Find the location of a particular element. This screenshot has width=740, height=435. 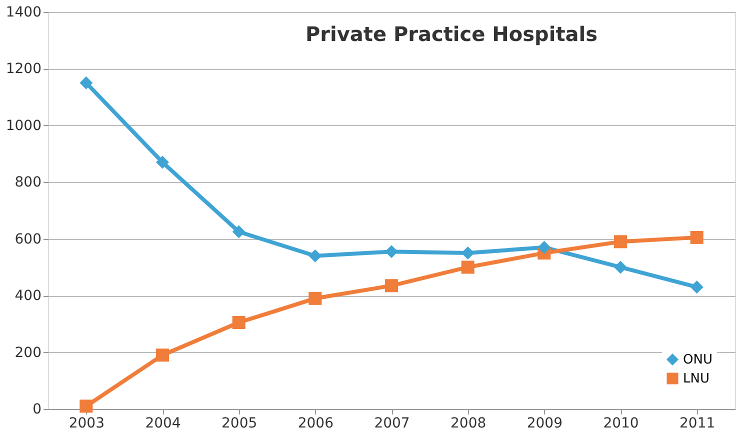

y-tick-label: 1400 is located at coordinates (24, 12).